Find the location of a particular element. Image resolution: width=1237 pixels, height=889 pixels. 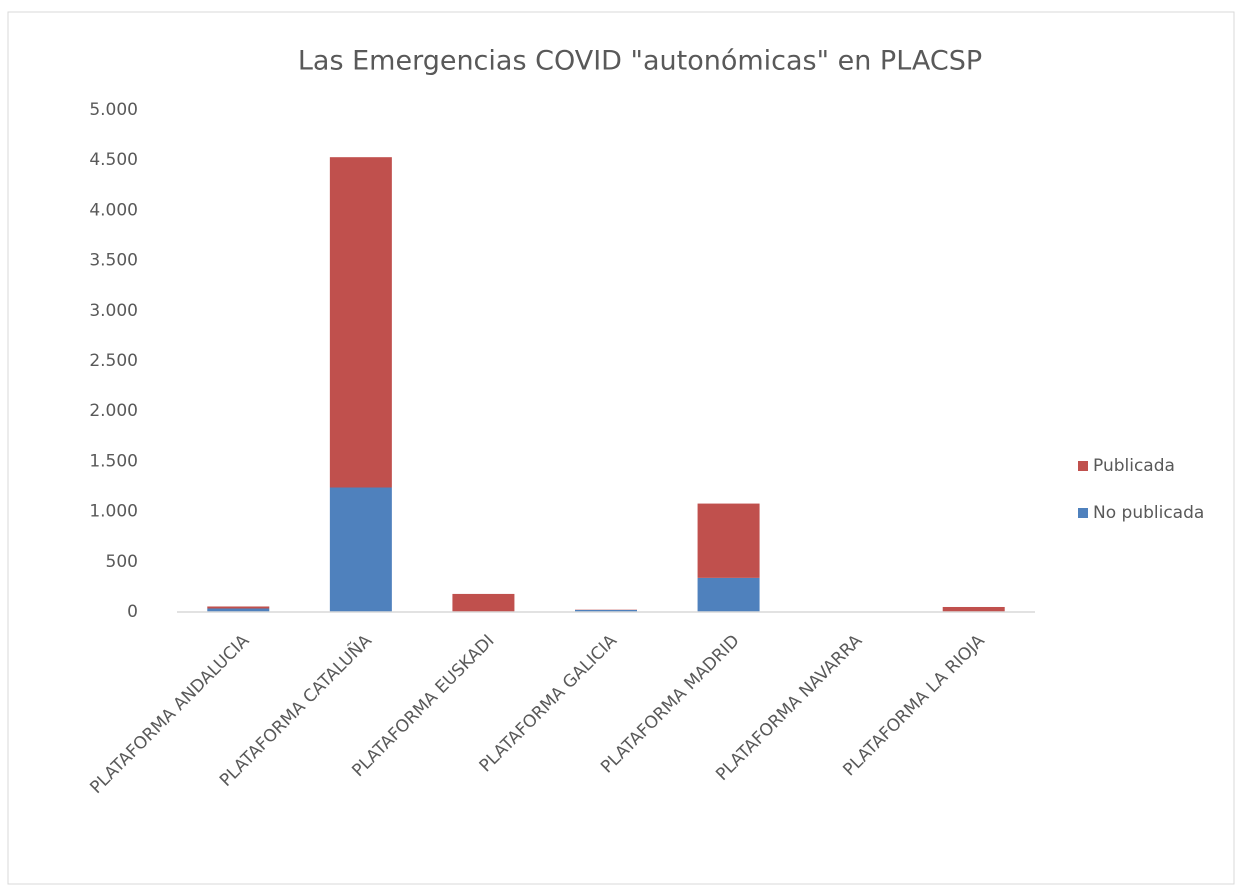

y-tick-label: 500 is located at coordinates (122, 562).